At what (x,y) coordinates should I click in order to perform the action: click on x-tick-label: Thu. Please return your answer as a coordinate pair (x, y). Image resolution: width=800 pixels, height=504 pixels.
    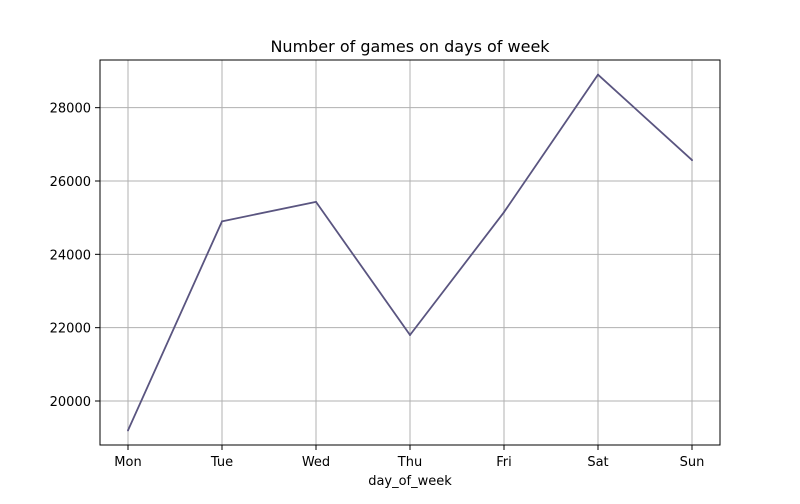
    Looking at the image, I should click on (409, 462).